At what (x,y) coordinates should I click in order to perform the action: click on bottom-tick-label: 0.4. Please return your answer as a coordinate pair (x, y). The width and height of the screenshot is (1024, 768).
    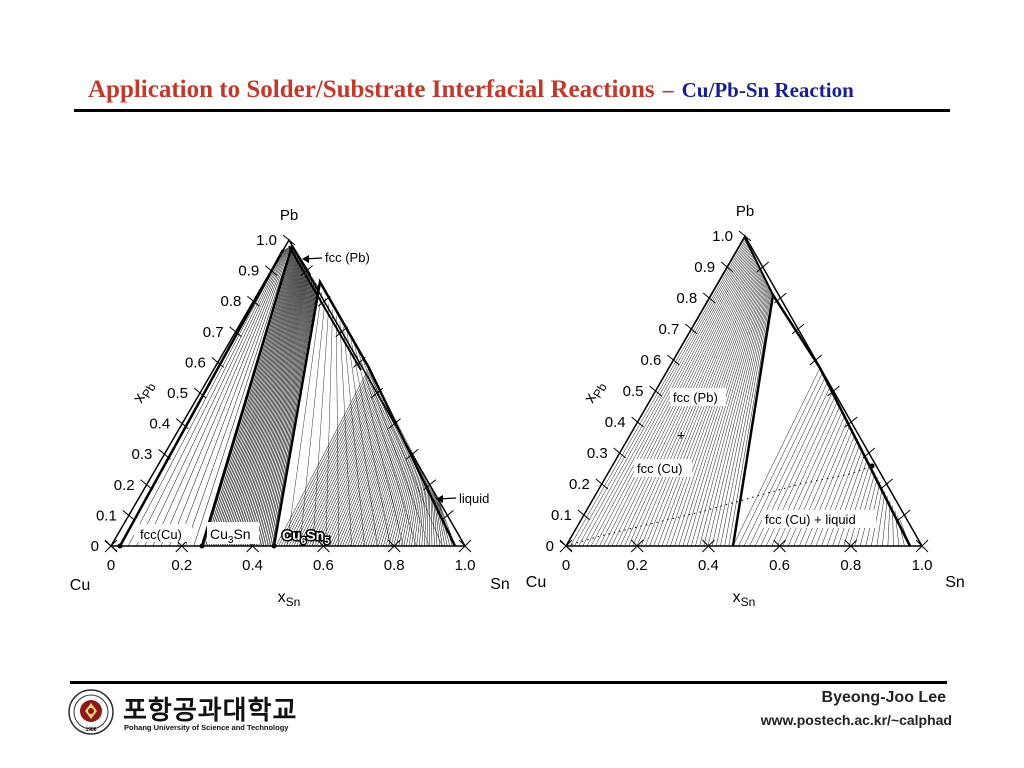
    Looking at the image, I should click on (708, 565).